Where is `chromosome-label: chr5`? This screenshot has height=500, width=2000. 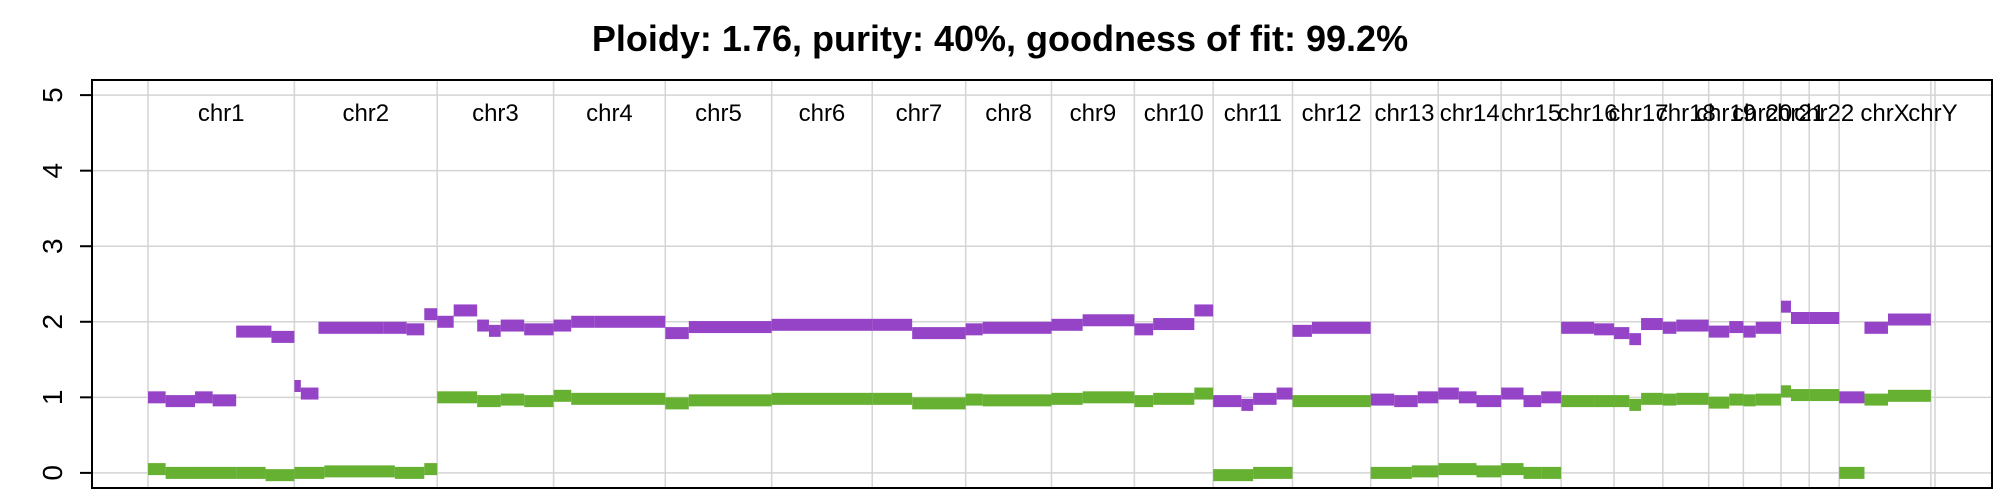 chromosome-label: chr5 is located at coordinates (718, 113).